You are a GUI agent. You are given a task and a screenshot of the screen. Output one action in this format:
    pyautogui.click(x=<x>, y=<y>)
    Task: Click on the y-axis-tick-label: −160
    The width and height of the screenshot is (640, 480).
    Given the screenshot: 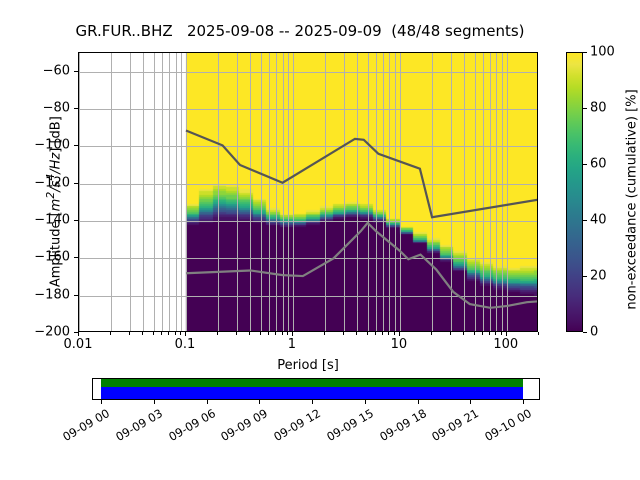 What is the action you would take?
    pyautogui.click(x=52, y=257)
    